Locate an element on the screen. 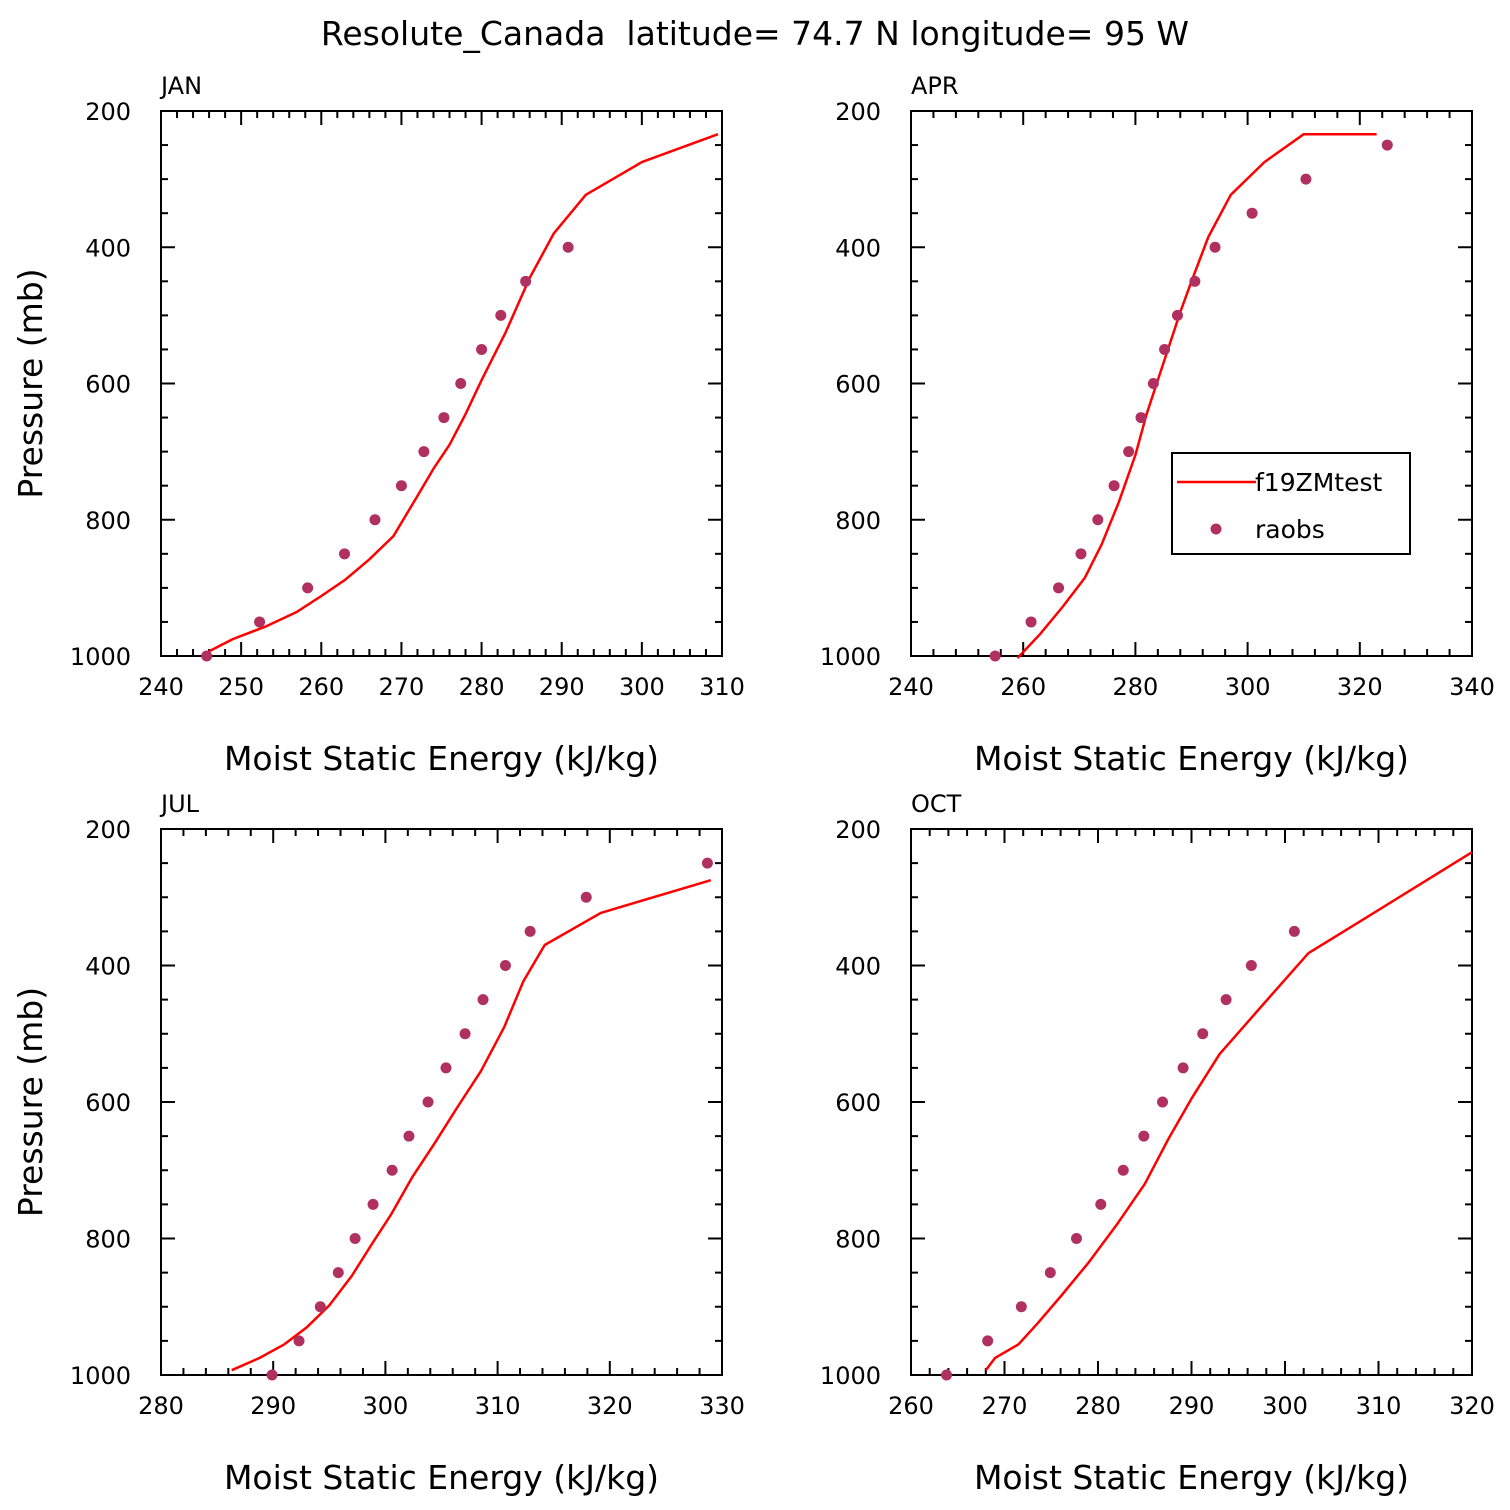 The image size is (1510, 1510). panel-label: APR is located at coordinates (935, 86).